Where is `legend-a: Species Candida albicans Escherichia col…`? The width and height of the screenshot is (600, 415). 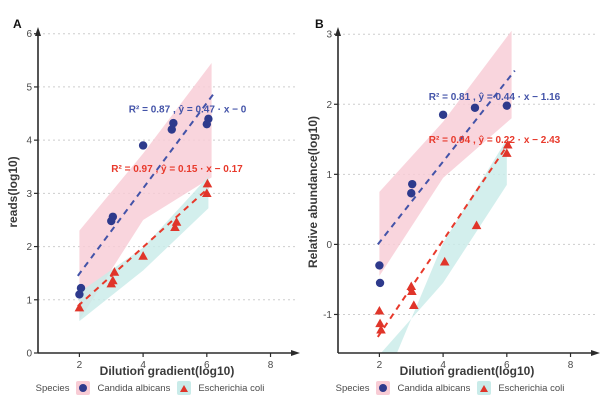 legend-a: Species Candida albicans Escherichia col… is located at coordinates (150, 388).